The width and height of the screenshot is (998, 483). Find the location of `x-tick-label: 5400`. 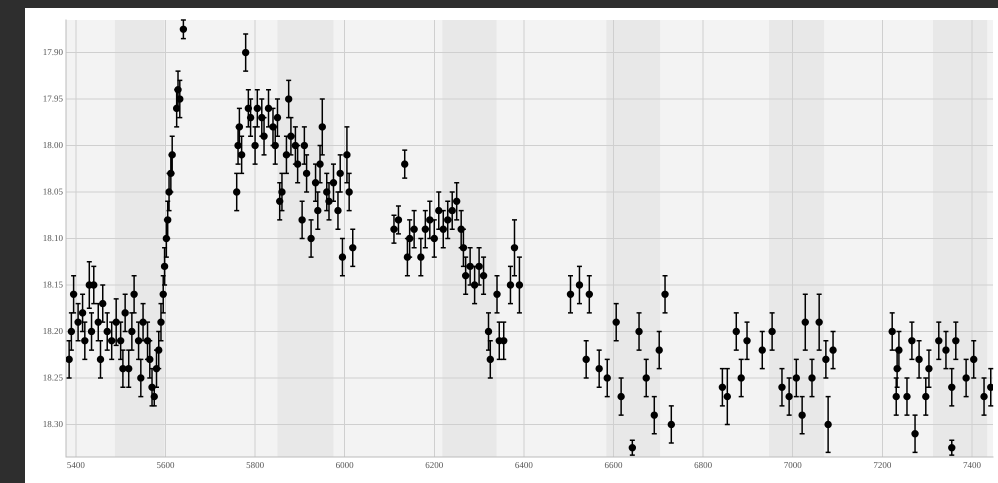

x-tick-label: 5400 is located at coordinates (76, 465).